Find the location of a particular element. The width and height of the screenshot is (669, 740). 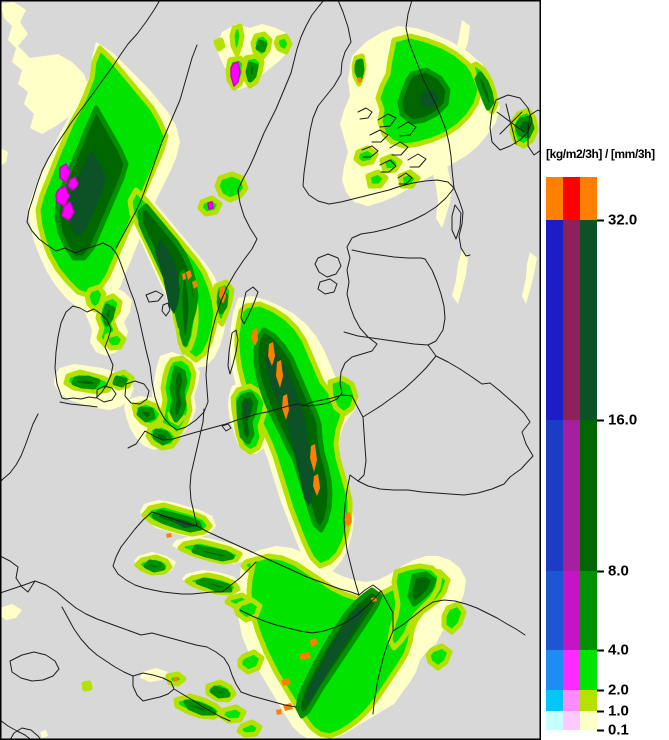

legend-tick-label: 2.0 is located at coordinates (618, 690).